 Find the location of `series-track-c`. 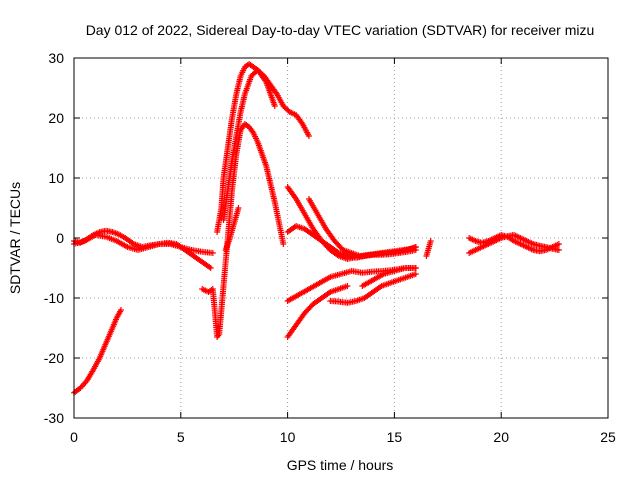

series-track-c is located at coordinates (143, 244).